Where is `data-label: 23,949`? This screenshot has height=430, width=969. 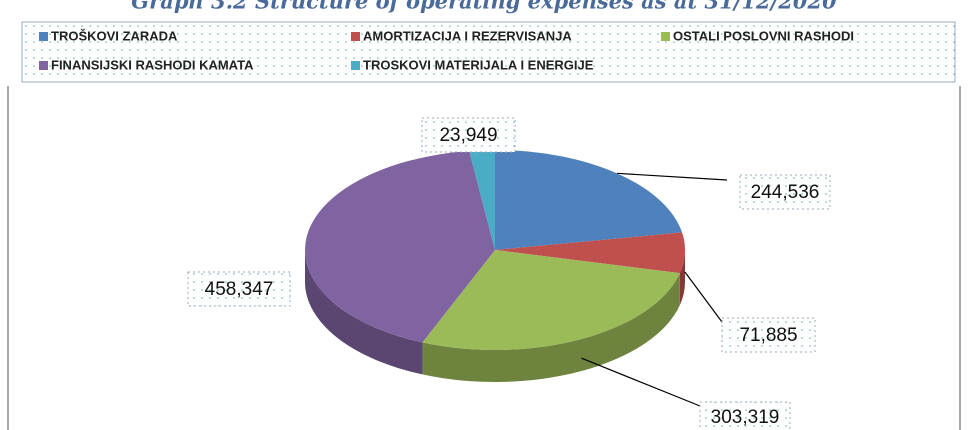
data-label: 23,949 is located at coordinates (468, 135).